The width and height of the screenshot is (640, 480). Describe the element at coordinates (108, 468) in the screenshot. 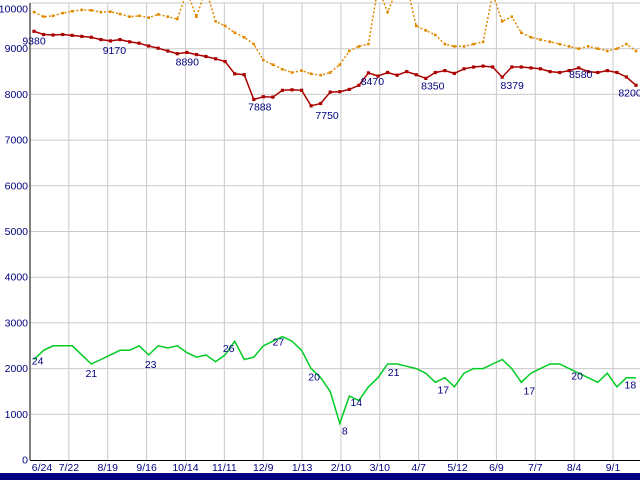

I see `x-axis-label: 8/19` at that location.